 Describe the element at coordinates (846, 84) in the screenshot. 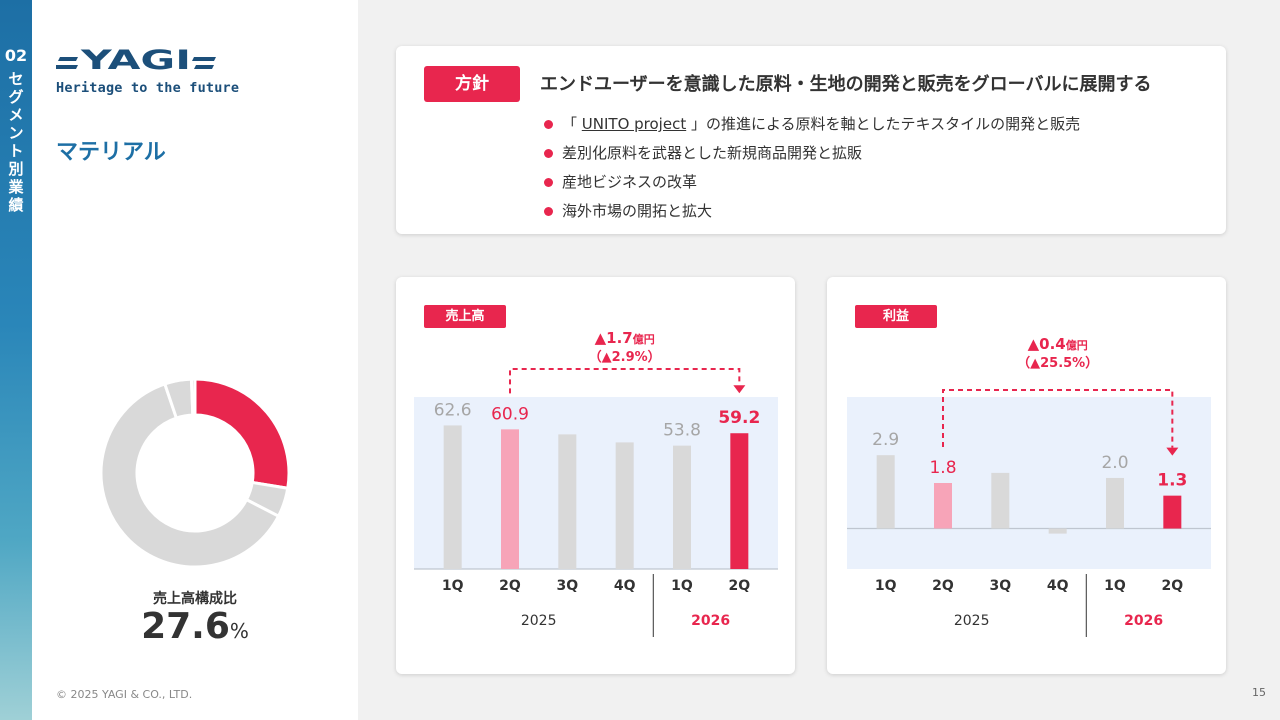

I see `policy-heading: エンドユーザーを意識した原料・生地の開発と販売をグローバルに展開する` at that location.